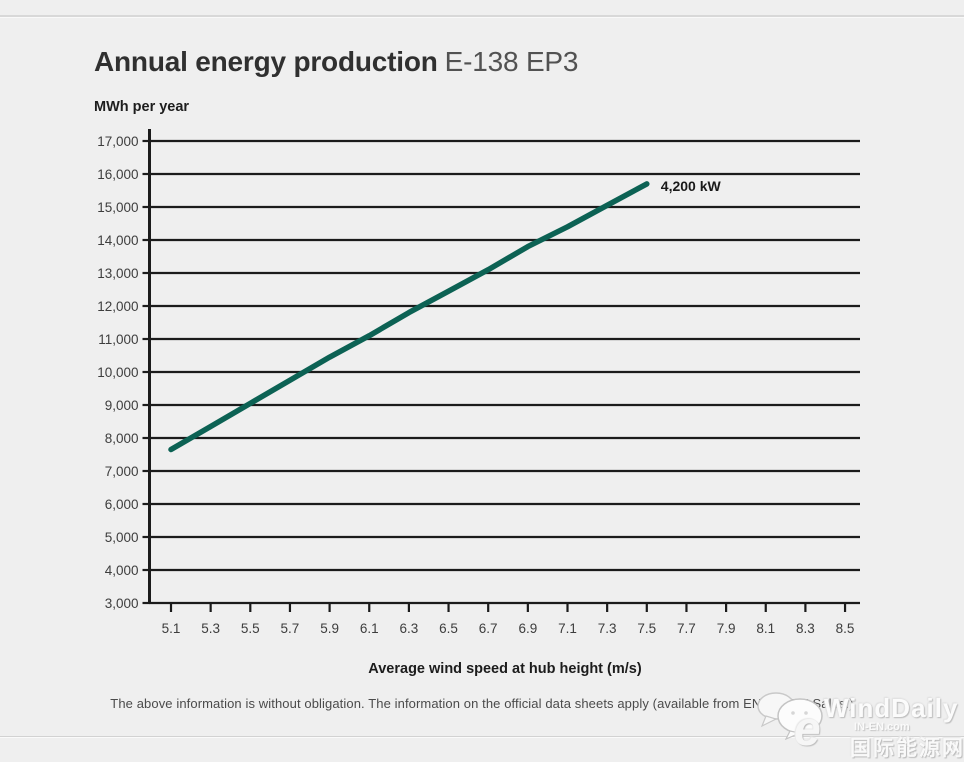  What do you see at coordinates (171, 628) in the screenshot?
I see `x-tick-label: 5.1` at bounding box center [171, 628].